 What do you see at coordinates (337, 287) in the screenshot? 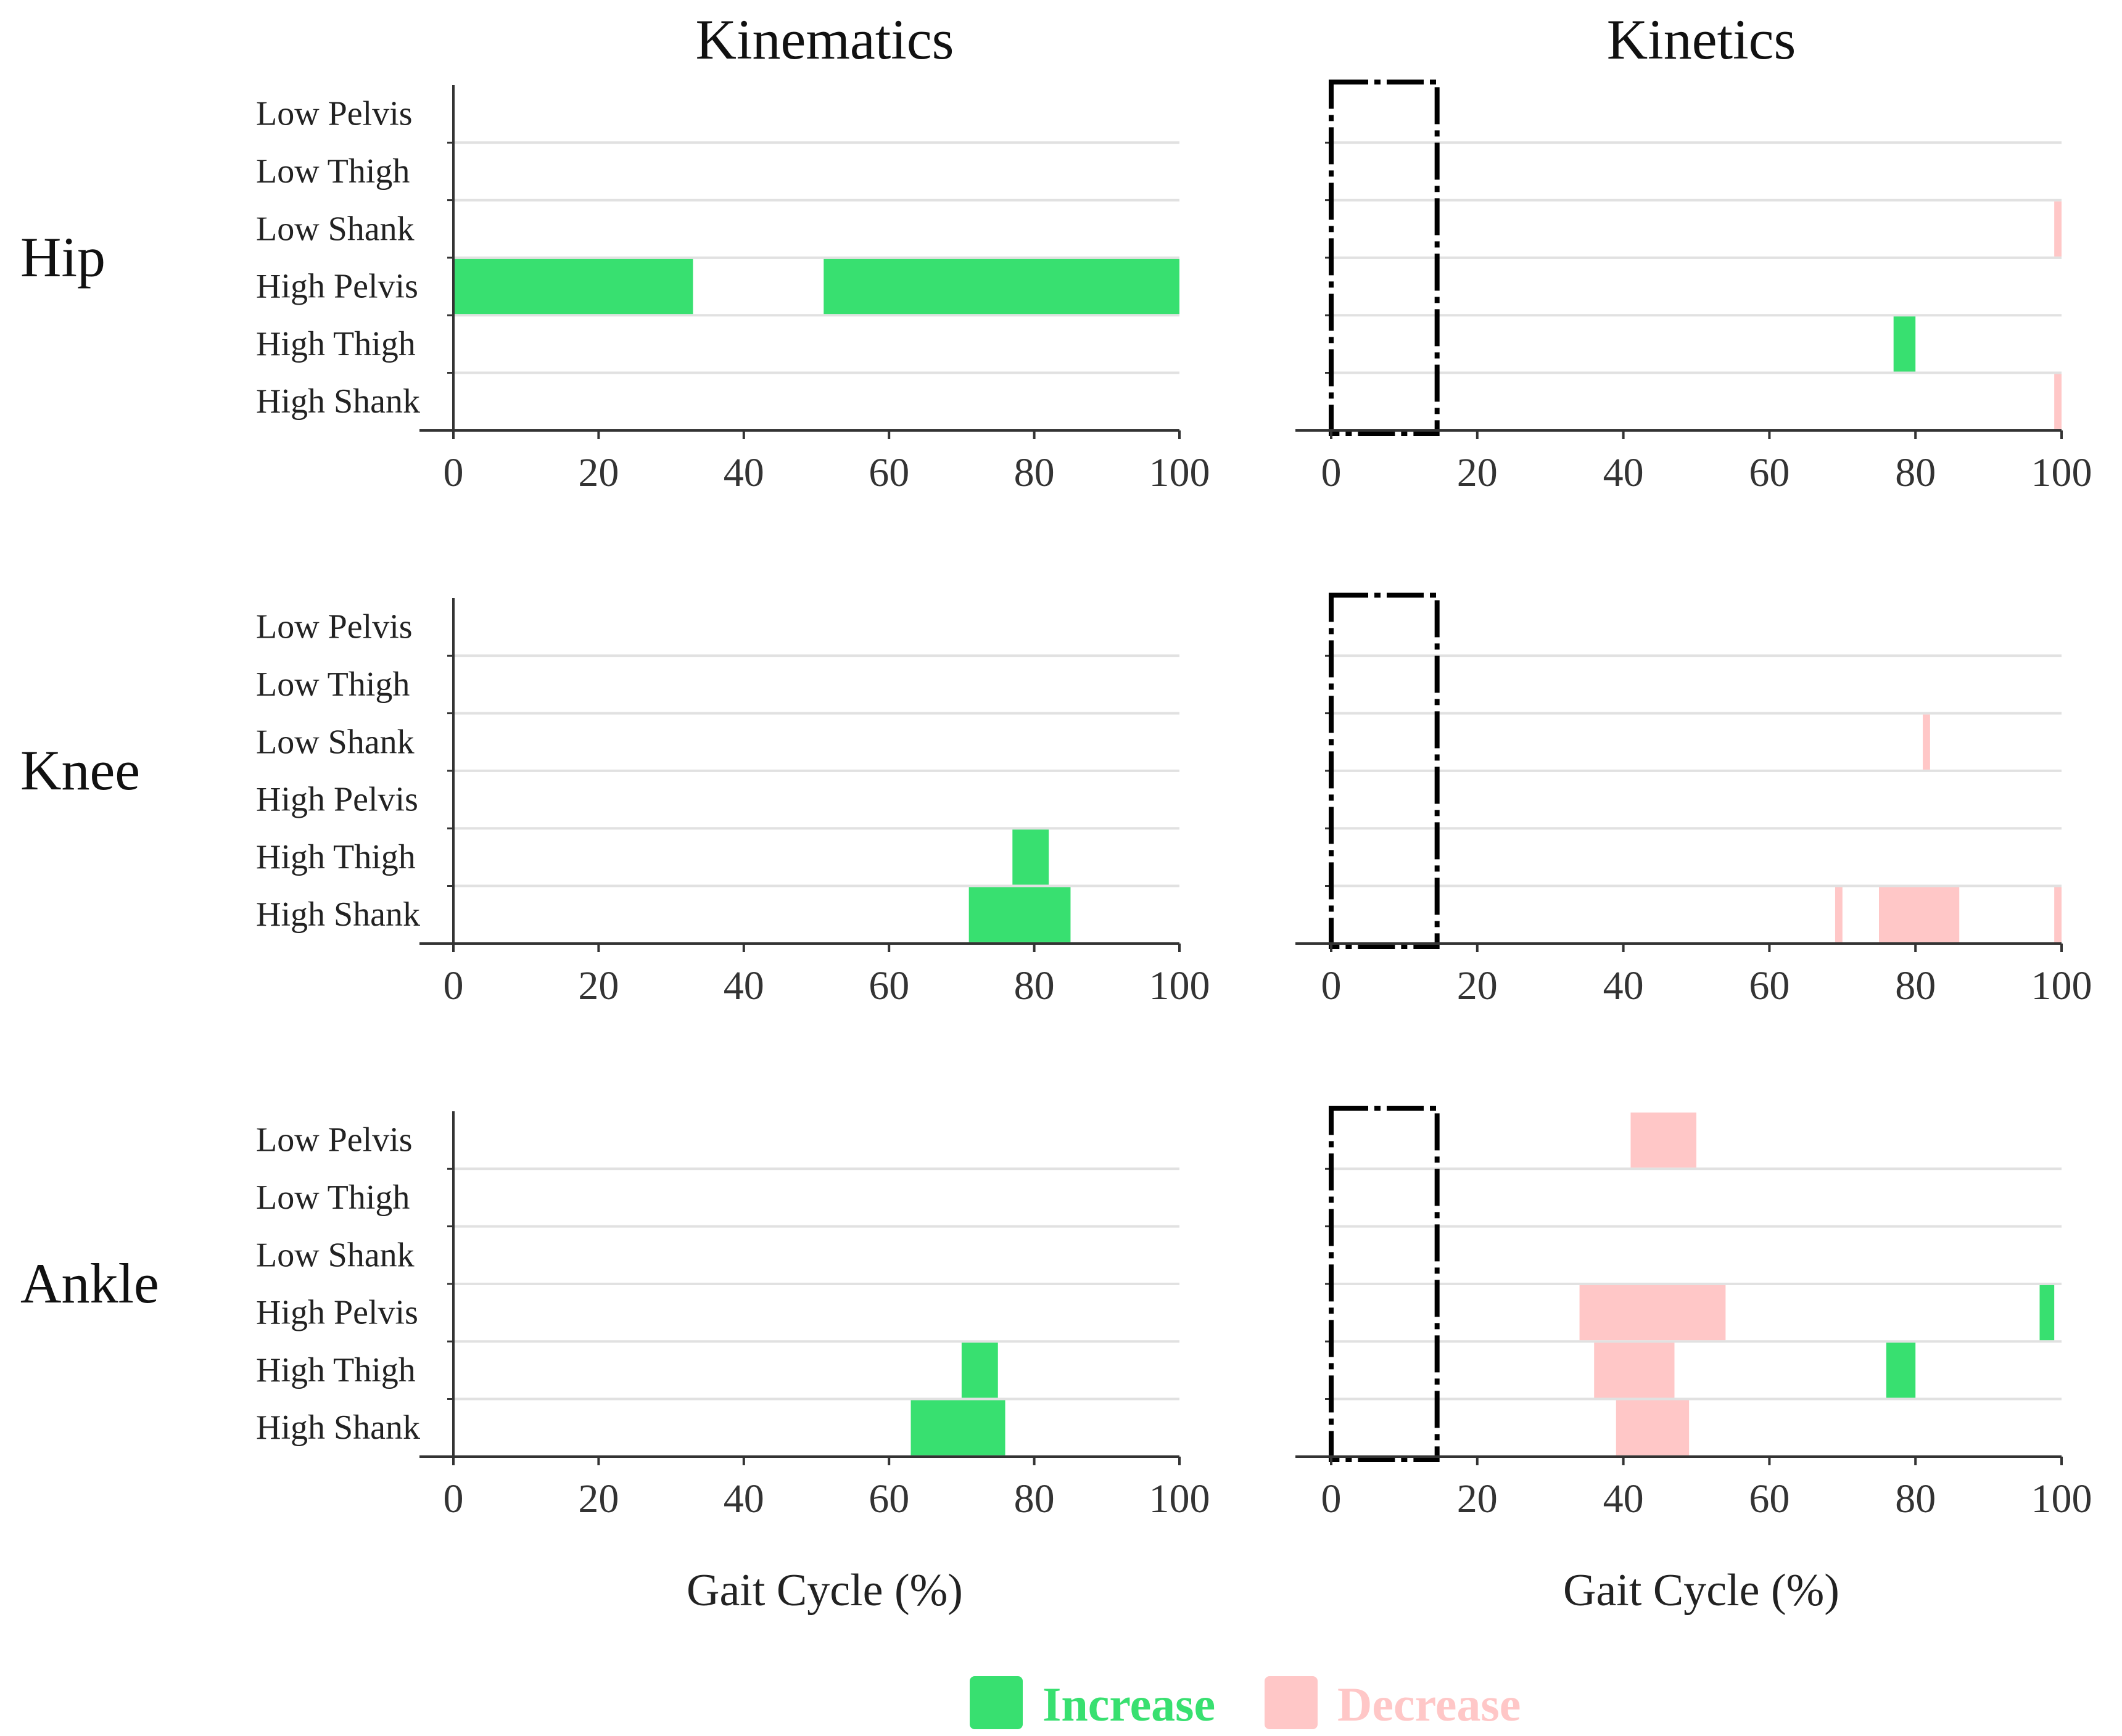
I see `category-label-hip-kinematics-high-pelvis: High Pelvis` at bounding box center [337, 287].